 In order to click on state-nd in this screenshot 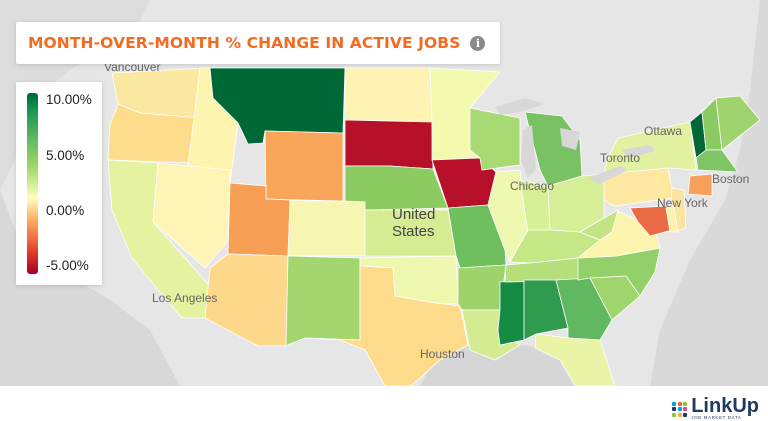, I will do `click(388, 95)`.